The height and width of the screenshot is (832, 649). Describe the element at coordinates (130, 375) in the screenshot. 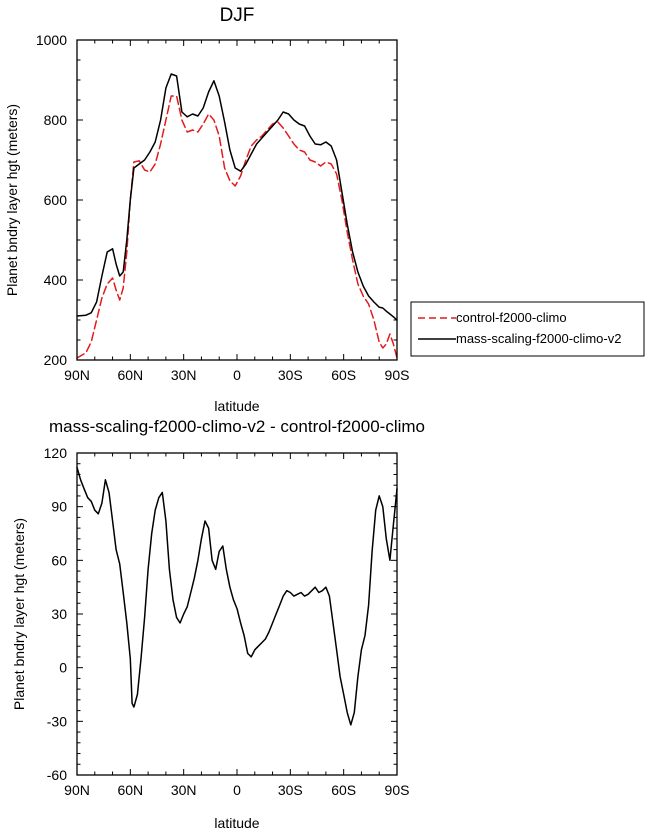

I see `top-chart-x-tick-label: 60N` at that location.